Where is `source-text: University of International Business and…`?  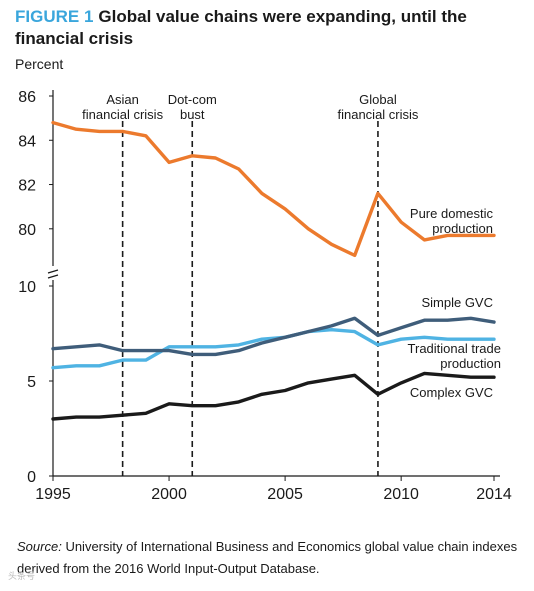 source-text: University of International Business and… is located at coordinates (267, 557).